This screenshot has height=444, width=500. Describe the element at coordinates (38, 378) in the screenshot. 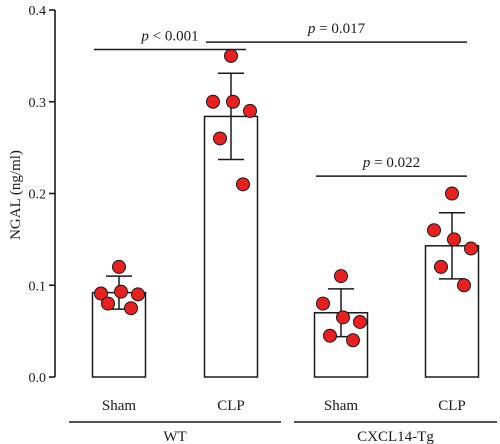

I see `y-tick-label: 0.0` at that location.